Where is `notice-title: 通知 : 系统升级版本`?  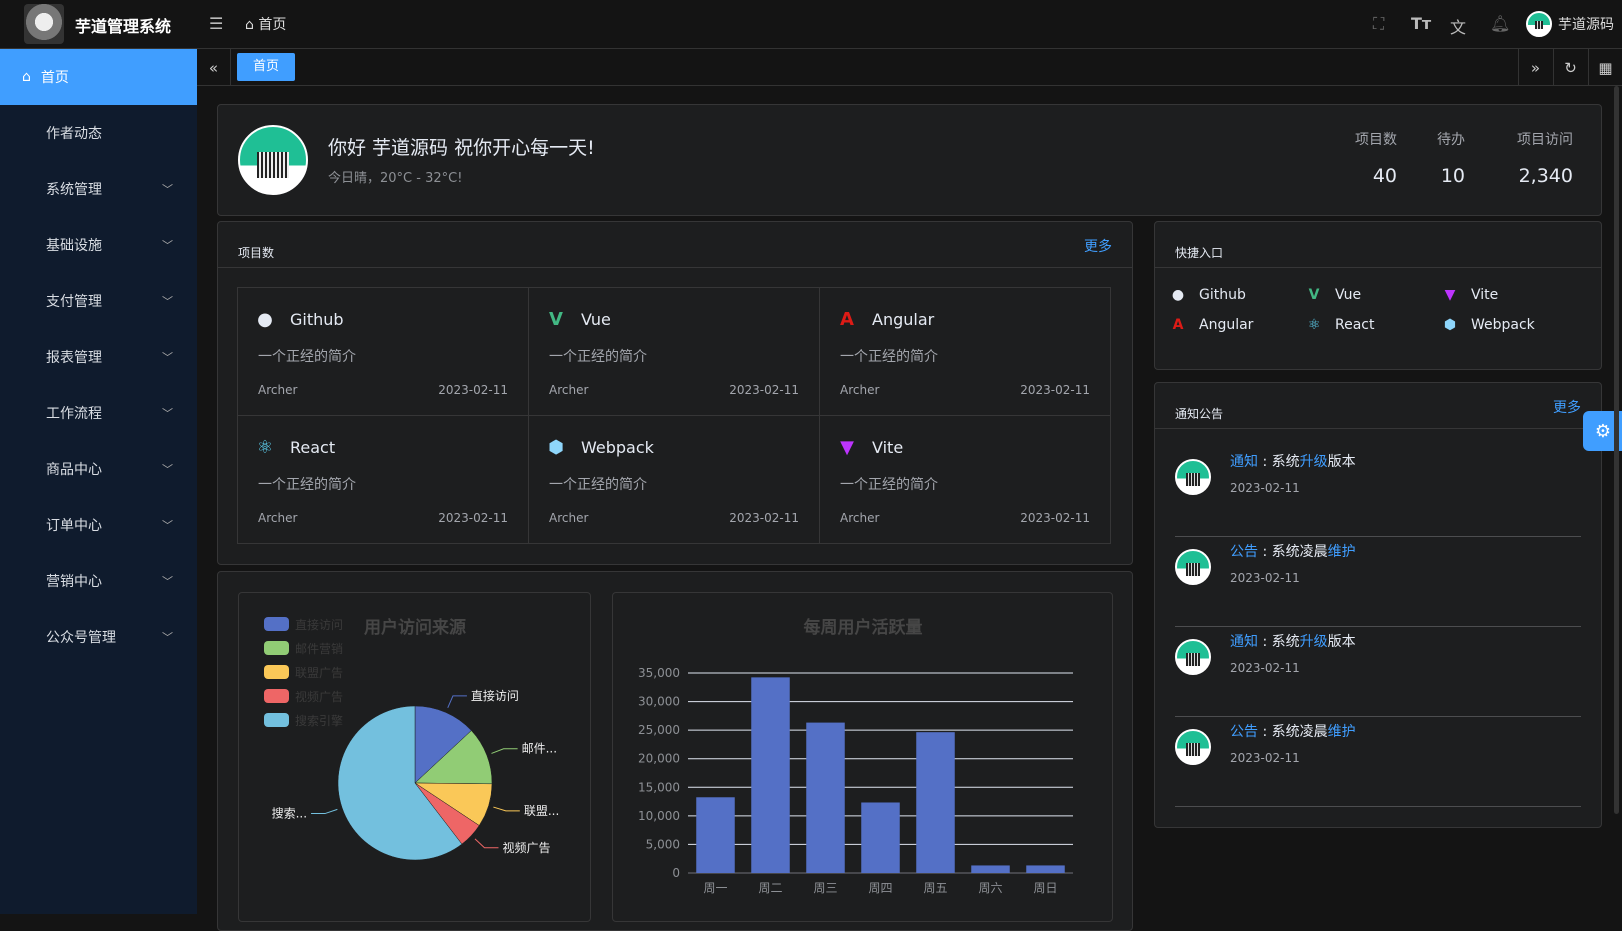 notice-title: 通知 : 系统升级版本 is located at coordinates (1293, 462).